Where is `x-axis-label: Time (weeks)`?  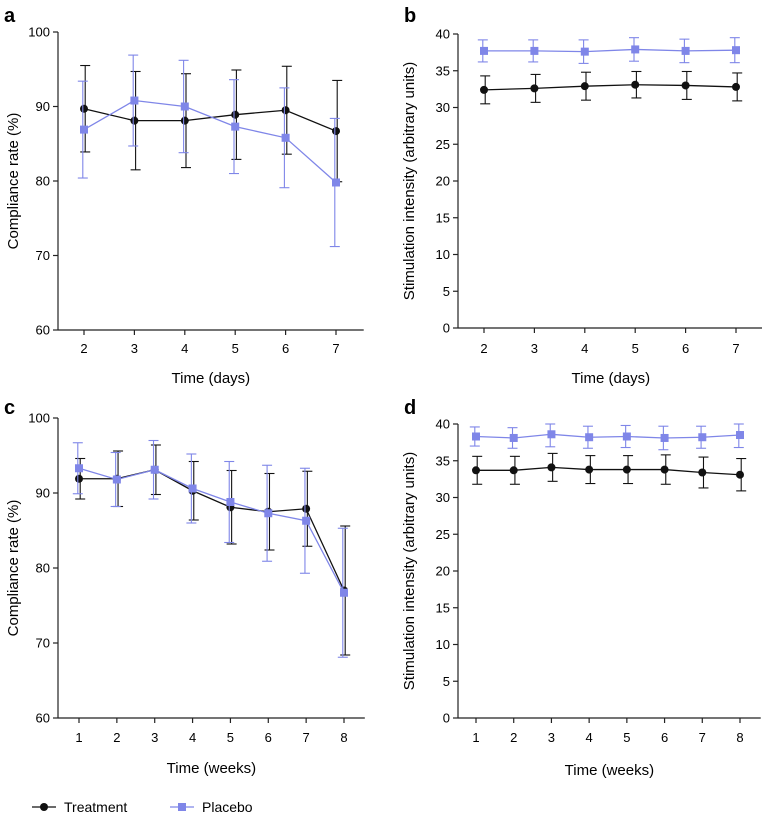
x-axis-label: Time (weeks) is located at coordinates (609, 770).